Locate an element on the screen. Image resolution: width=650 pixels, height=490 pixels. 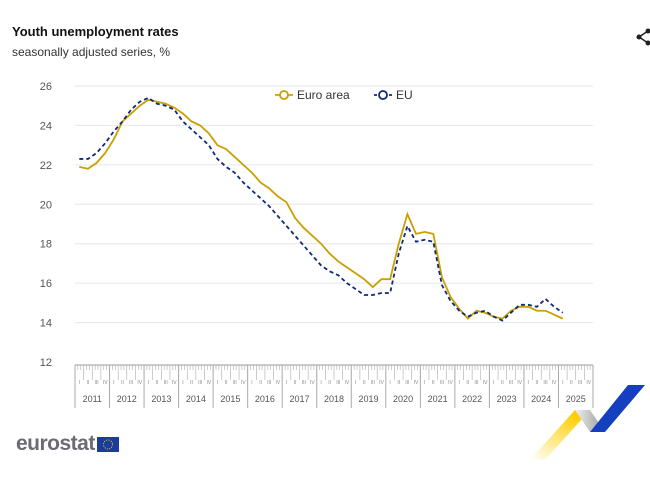
chart-title: Youth unemployment rates is located at coordinates (95, 31).